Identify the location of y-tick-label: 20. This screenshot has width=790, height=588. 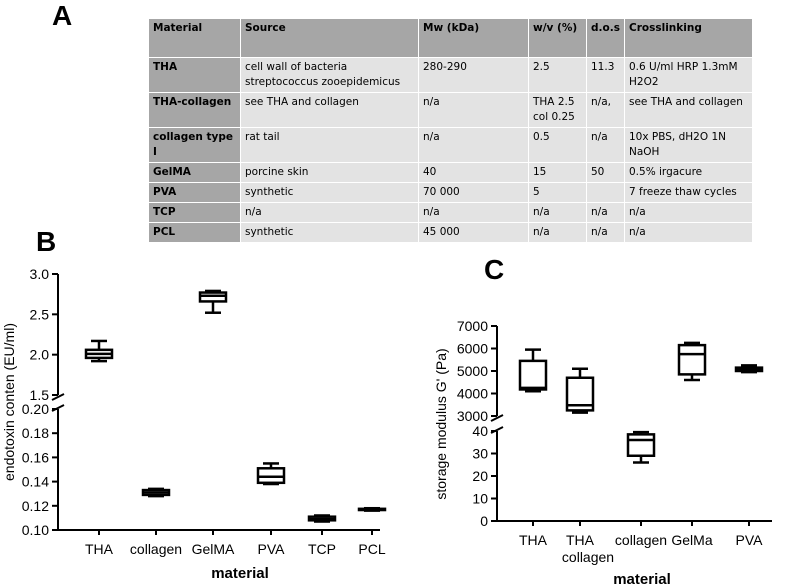
(480, 476).